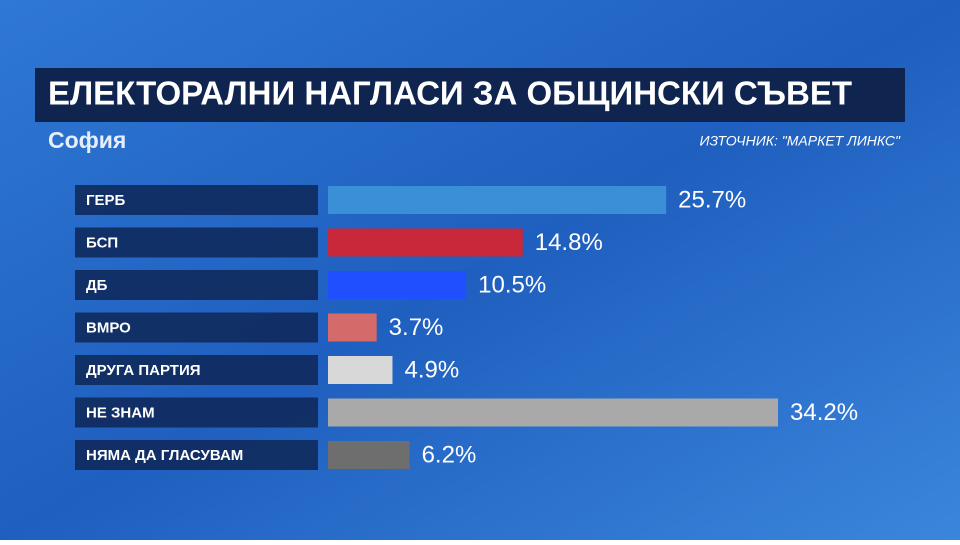 Image resolution: width=960 pixels, height=545 pixels. I want to click on category-label: БСП, so click(102, 242).